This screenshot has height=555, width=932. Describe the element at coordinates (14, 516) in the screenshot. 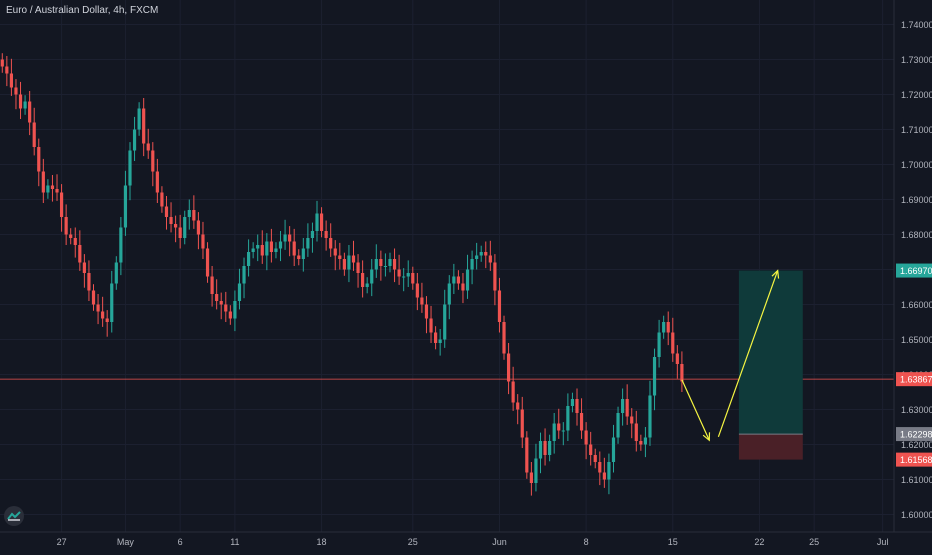

I see `tradingview-logo-icon` at that location.